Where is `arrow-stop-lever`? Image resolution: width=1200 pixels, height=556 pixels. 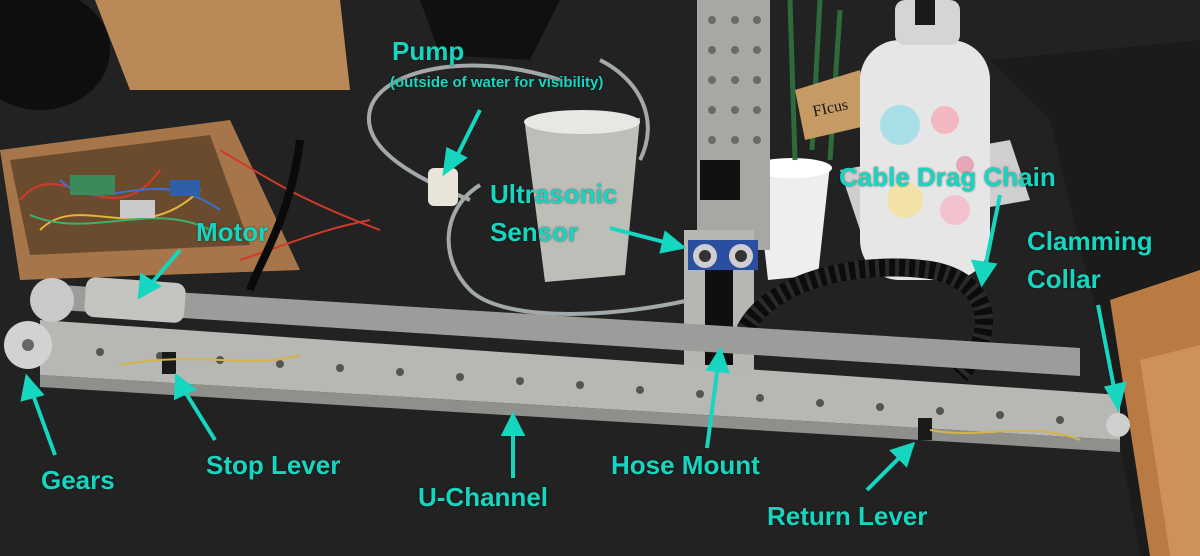 arrow-stop-lever is located at coordinates (199, 415).